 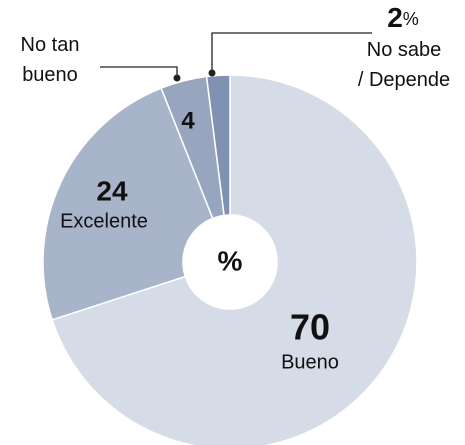 I want to click on value-label: 24, so click(x=112, y=190).